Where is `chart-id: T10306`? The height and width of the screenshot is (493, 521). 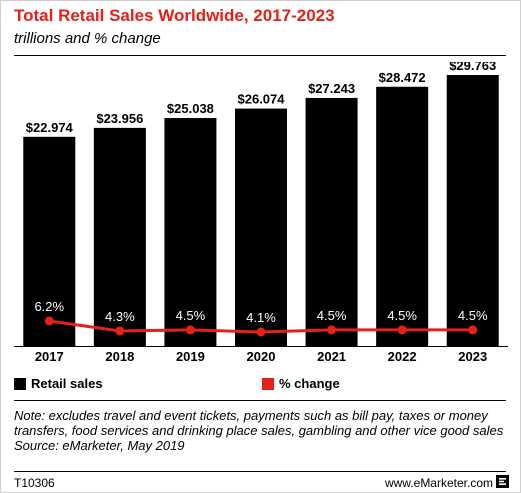
chart-id: T10306 is located at coordinates (34, 483).